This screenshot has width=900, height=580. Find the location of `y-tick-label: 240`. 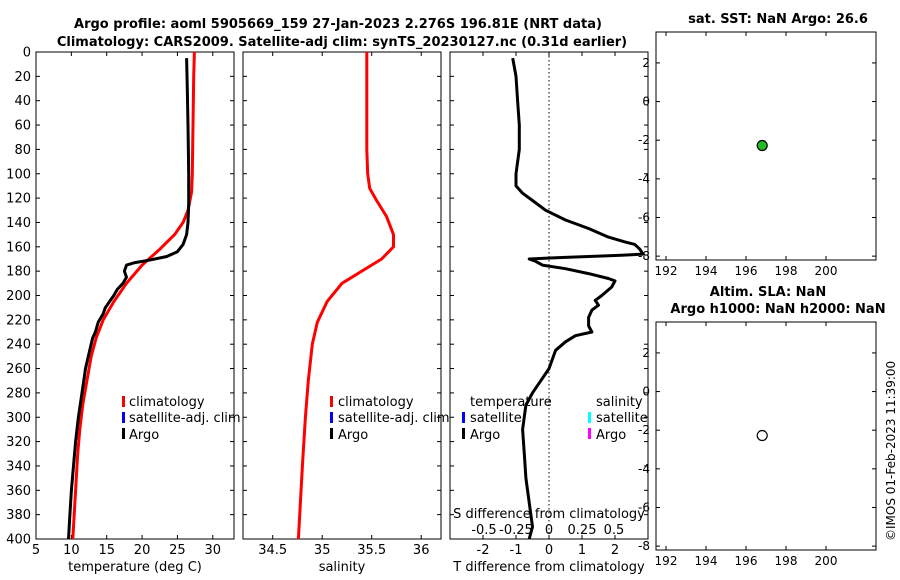

y-tick-label: 240 is located at coordinates (18, 345).